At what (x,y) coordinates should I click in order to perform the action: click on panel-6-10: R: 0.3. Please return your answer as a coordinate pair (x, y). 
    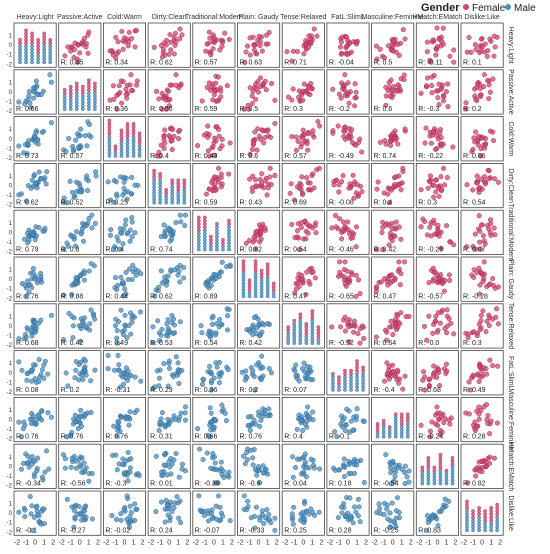
    Looking at the image, I should click on (482, 326).